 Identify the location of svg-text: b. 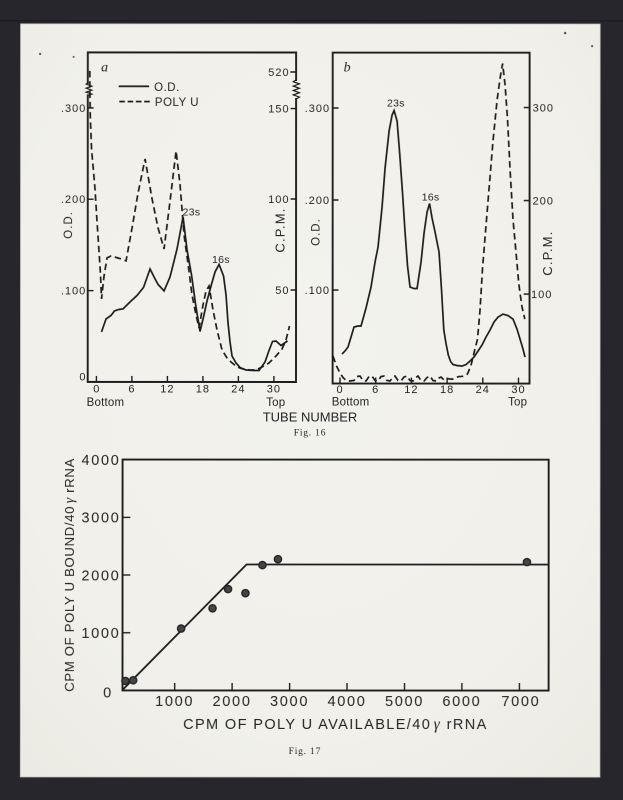
(347, 68).